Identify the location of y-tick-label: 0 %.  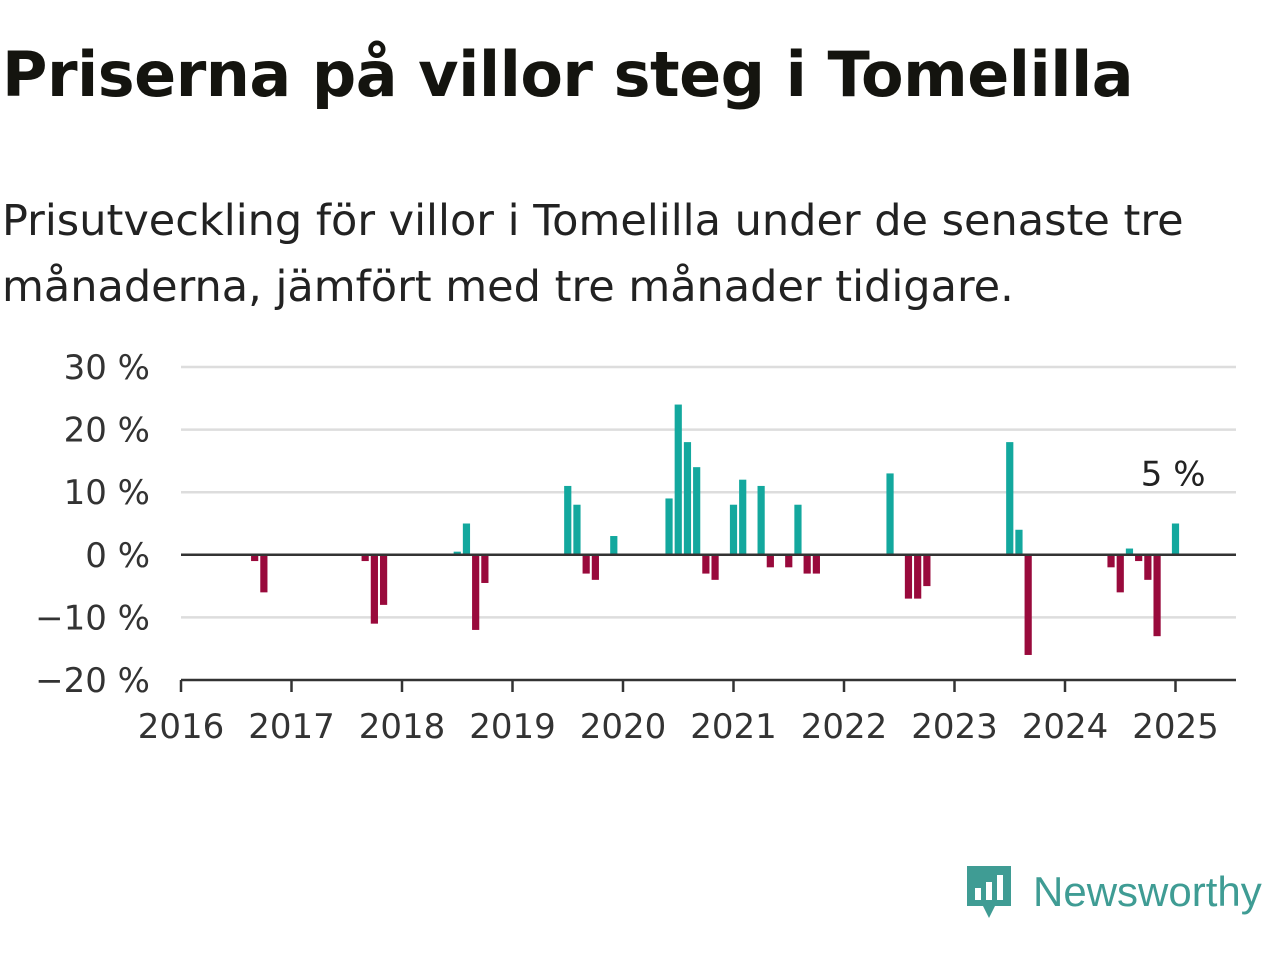
(117, 556).